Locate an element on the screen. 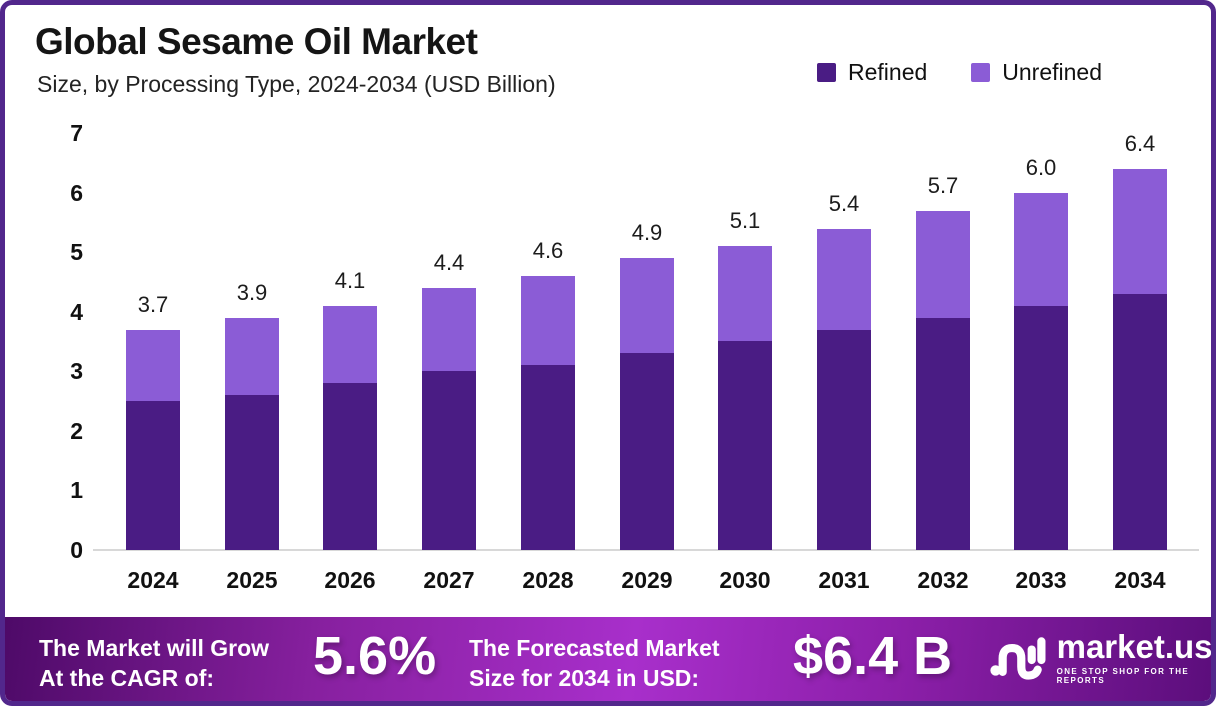  y-axis-tick-label: 3 is located at coordinates (76, 371).